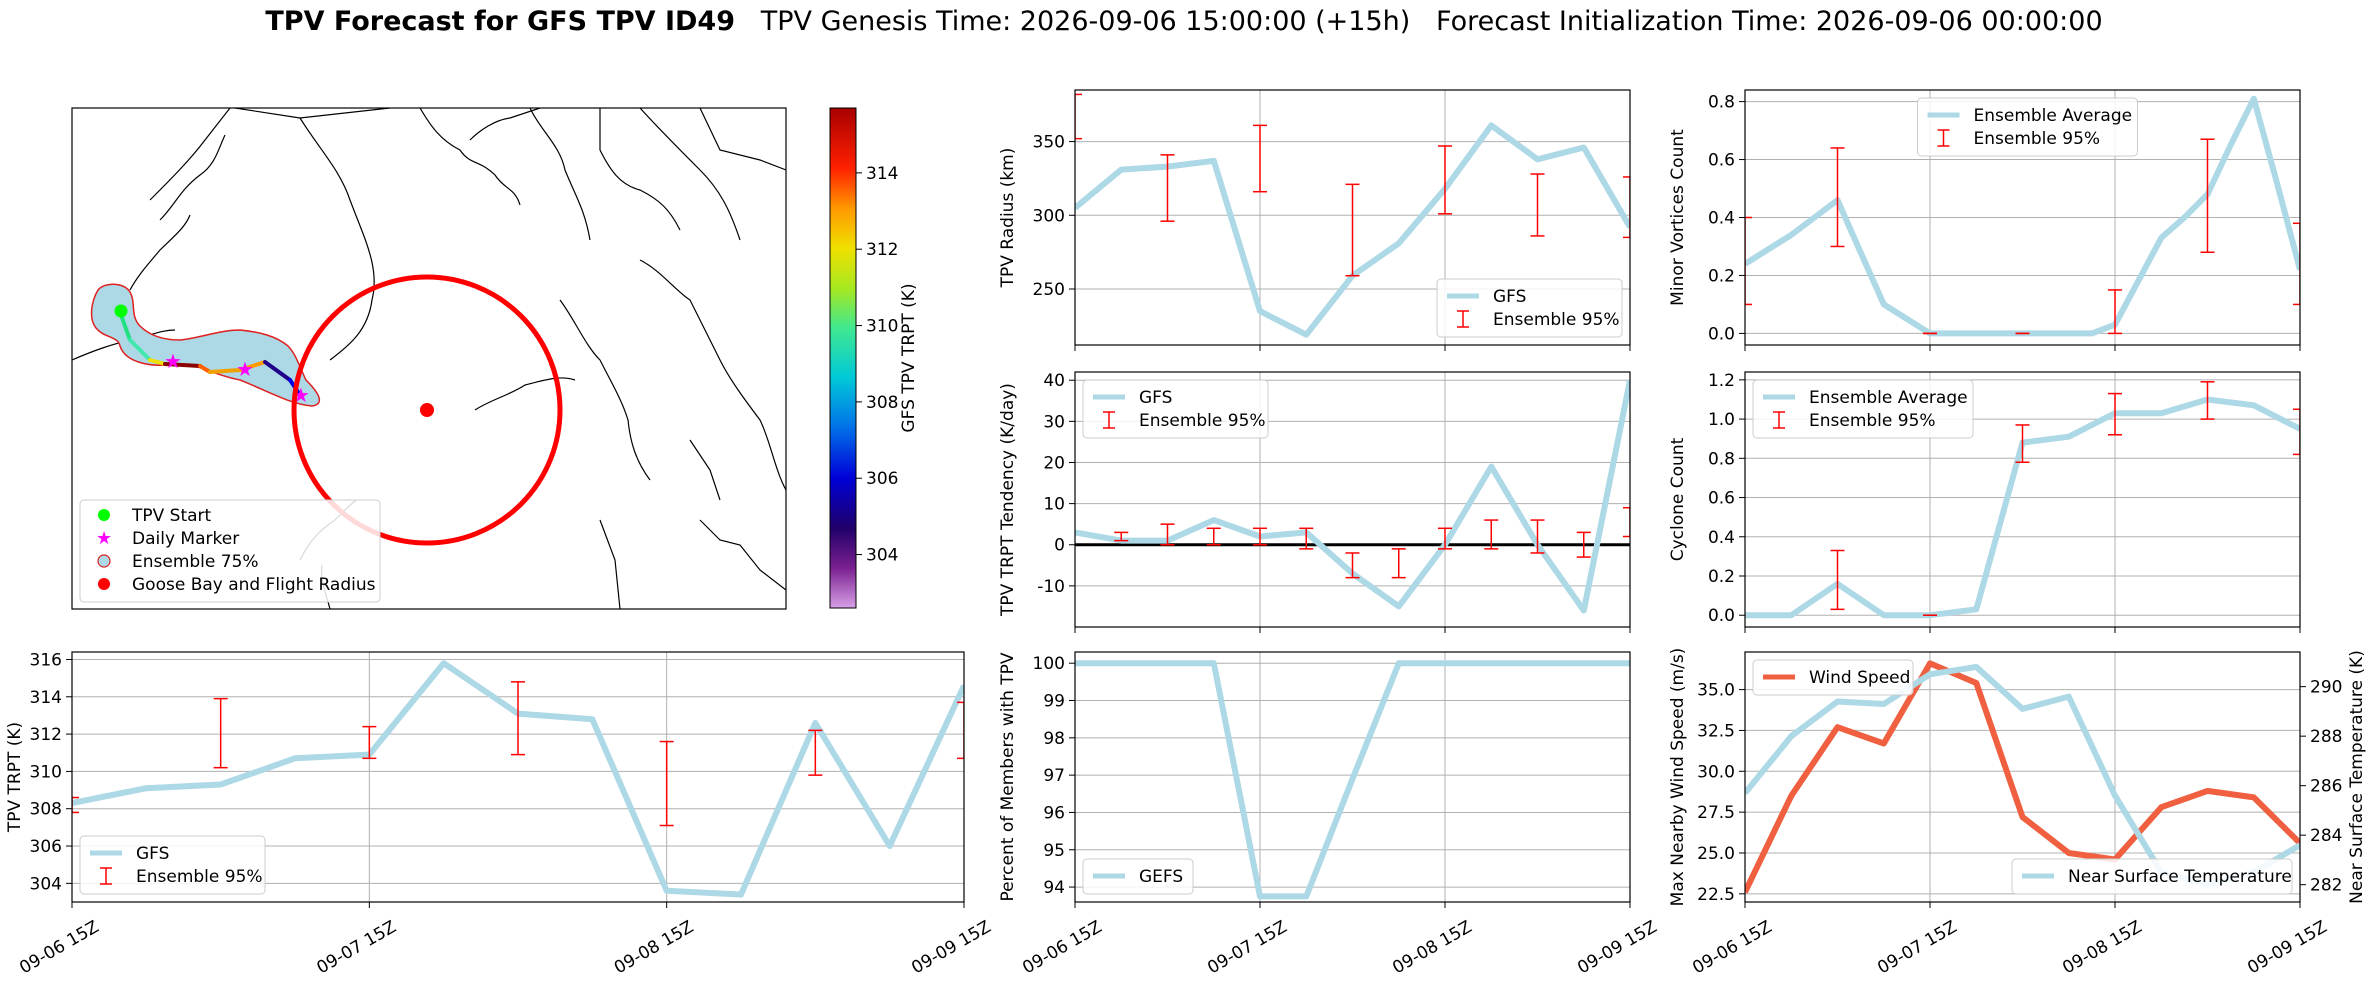 The height and width of the screenshot is (982, 2368). I want to click on colorbar-tick-label: 312, so click(882, 250).